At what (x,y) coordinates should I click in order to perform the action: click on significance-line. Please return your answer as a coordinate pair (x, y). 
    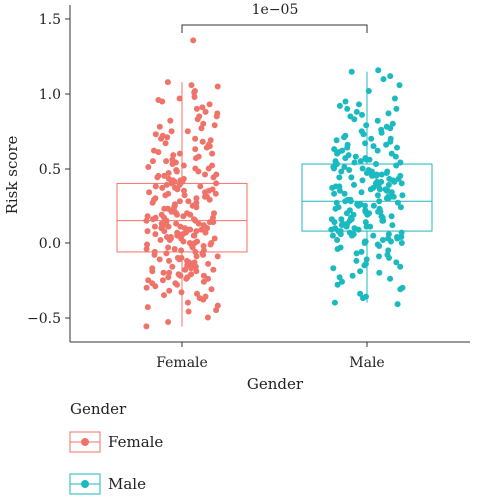
    Looking at the image, I should click on (274, 28).